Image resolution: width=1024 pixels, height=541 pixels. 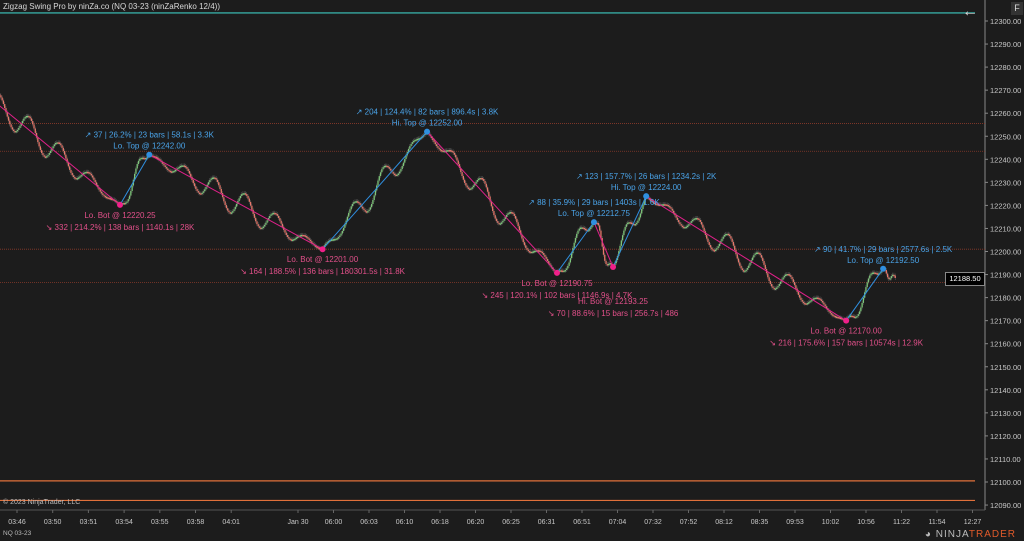 I want to click on pivot-name-label: Hi. Bot @ 12193.25, so click(x=613, y=301).